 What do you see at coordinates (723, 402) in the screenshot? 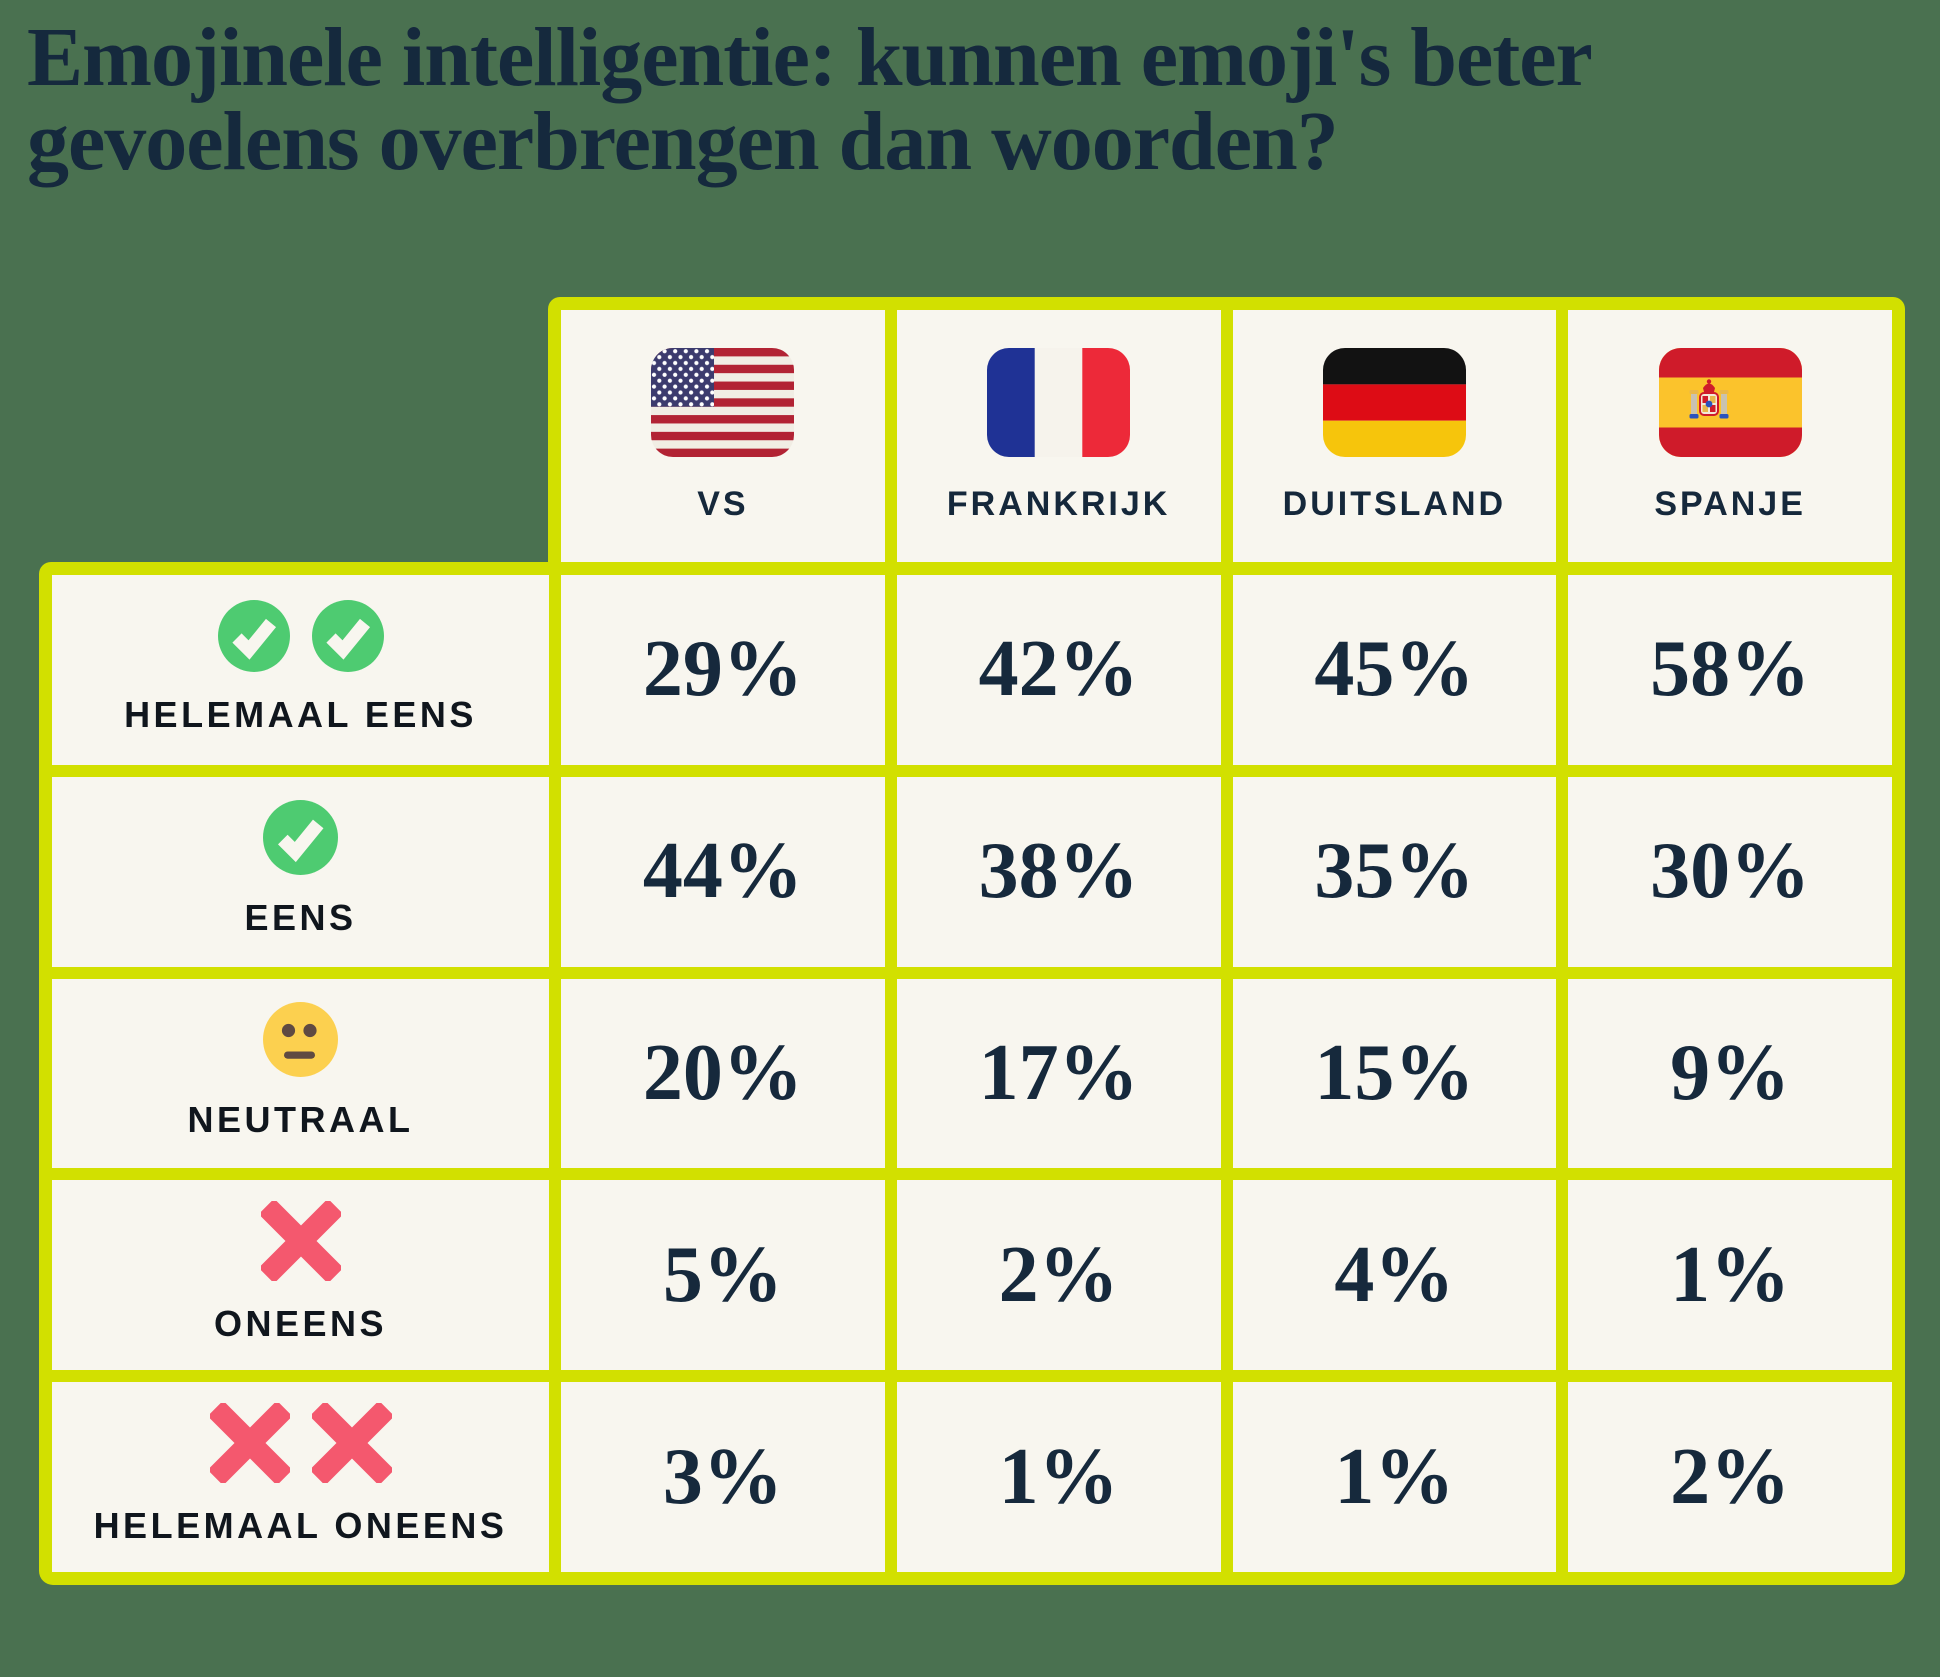
I see `us-flag-icon` at bounding box center [723, 402].